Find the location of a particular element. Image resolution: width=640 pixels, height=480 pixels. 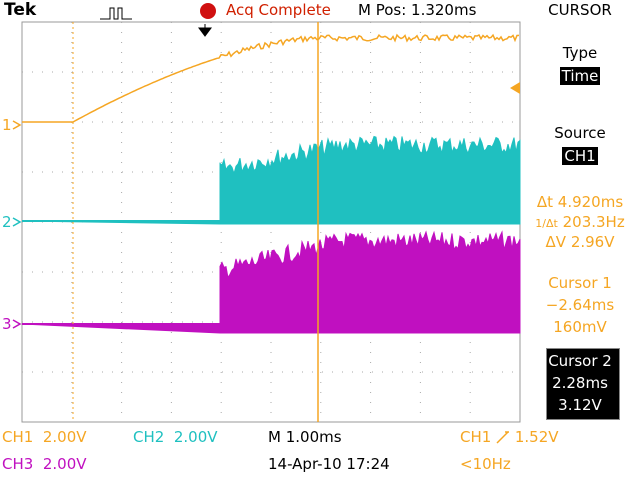

delta-t: Δt 4.920ms is located at coordinates (580, 202).